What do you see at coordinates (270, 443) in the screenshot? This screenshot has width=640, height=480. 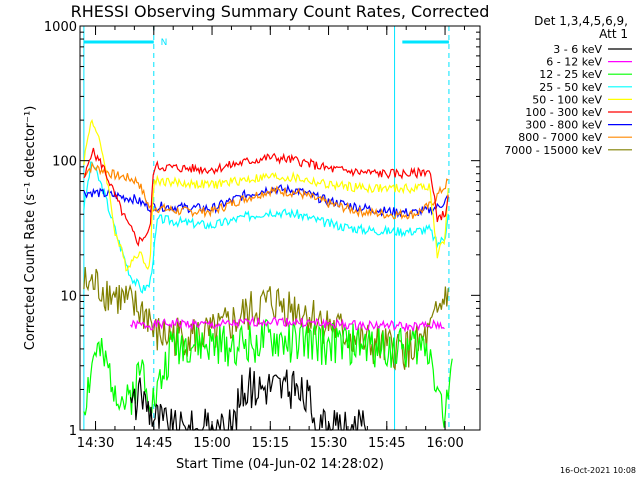 I see `x-tick-label-3: 15:15` at bounding box center [270, 443].